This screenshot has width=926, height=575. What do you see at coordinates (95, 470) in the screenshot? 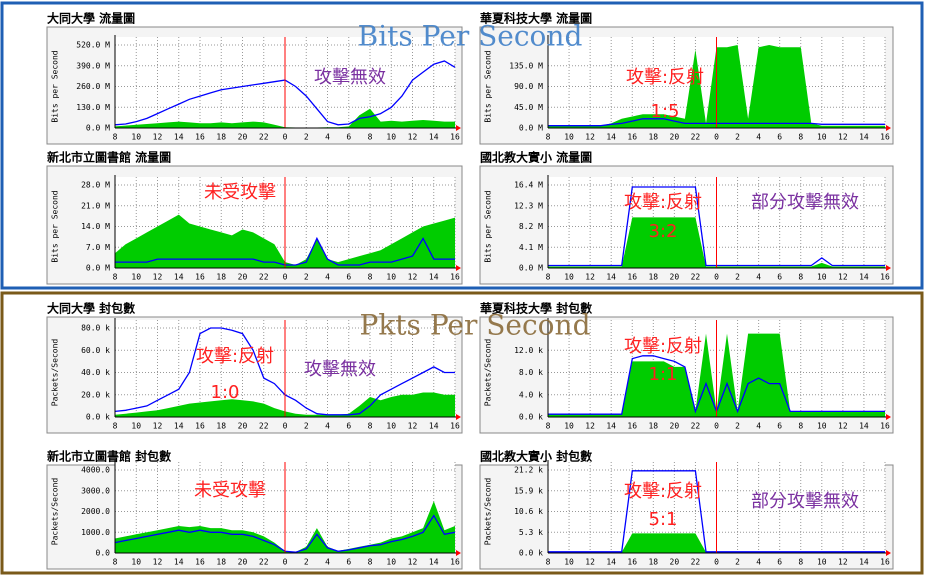
I see `y-tick-label: 4000.0` at bounding box center [95, 470].